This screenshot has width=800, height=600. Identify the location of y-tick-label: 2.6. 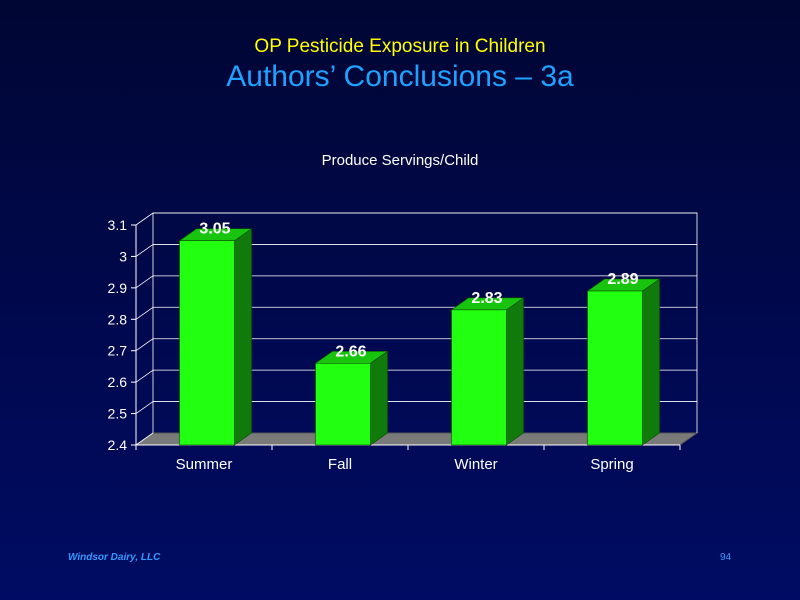
(118, 382).